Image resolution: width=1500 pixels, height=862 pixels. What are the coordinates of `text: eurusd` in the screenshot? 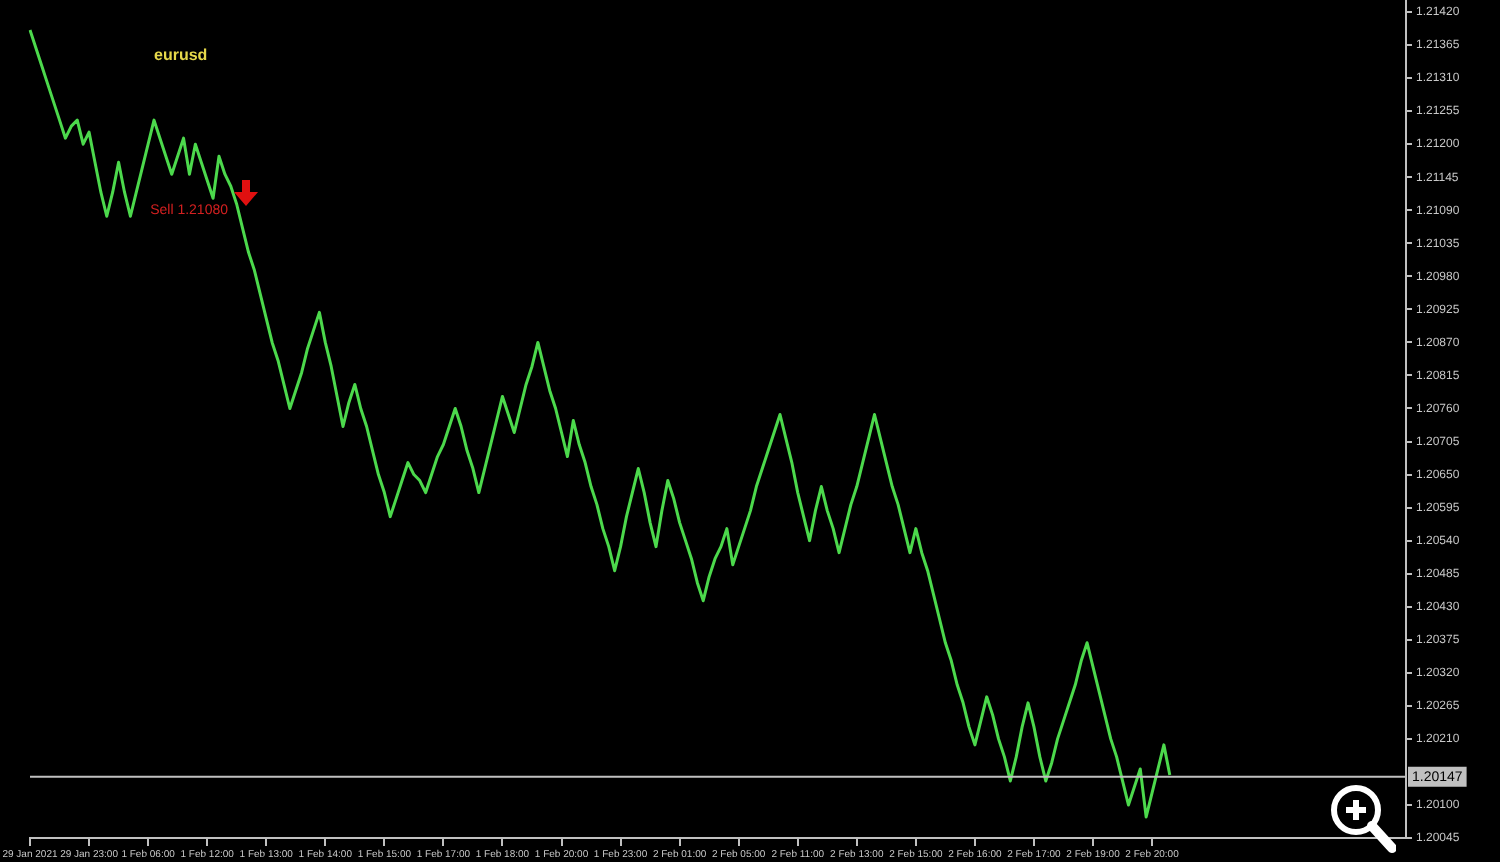 It's located at (181, 55).